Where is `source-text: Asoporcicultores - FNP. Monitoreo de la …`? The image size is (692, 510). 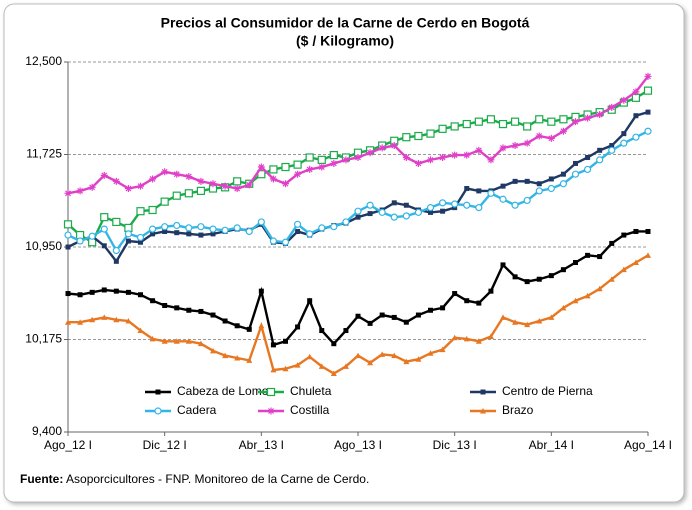 source-text: Asoporcicultores - FNP. Monitoreo de la … is located at coordinates (217, 479).